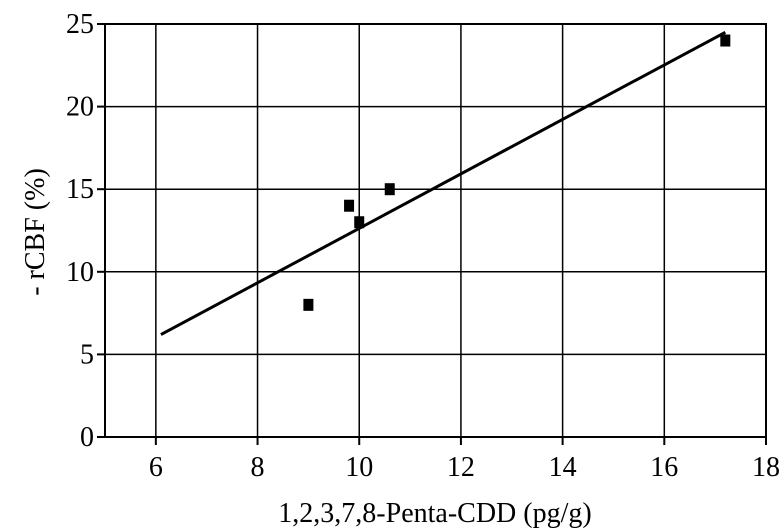  I want to click on y-tick-label: 20, so click(80, 107).